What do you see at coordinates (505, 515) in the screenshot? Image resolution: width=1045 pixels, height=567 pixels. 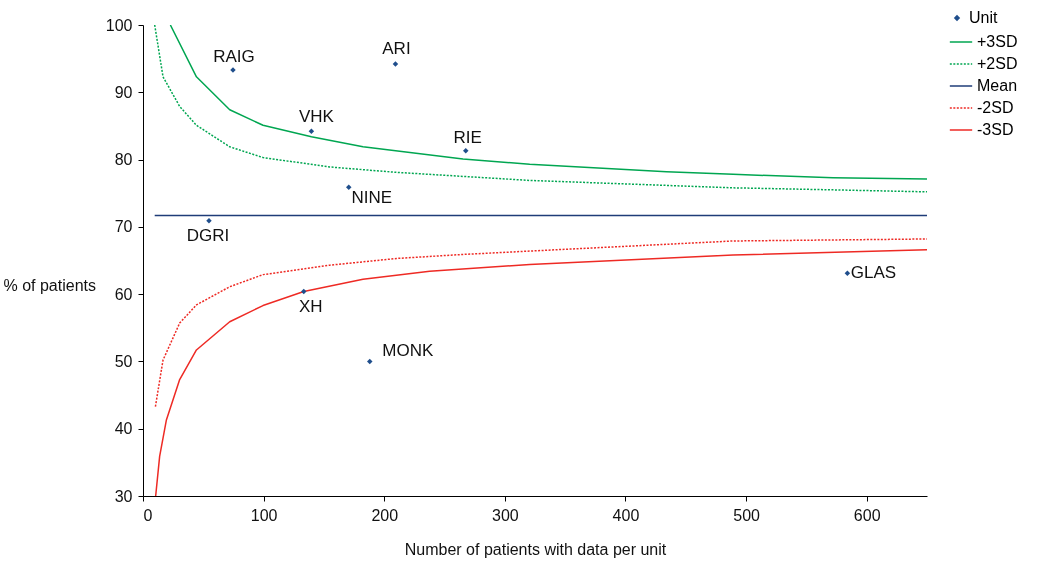 I see `x-tick-label: 300` at bounding box center [505, 515].